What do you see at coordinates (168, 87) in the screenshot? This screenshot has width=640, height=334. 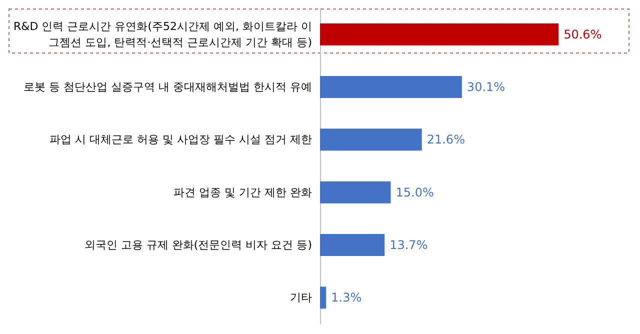 I see `y-tick-label: 로봇 등 첨단산업 실증구역 내 중대재해처벌법 한시적 유예` at bounding box center [168, 87].